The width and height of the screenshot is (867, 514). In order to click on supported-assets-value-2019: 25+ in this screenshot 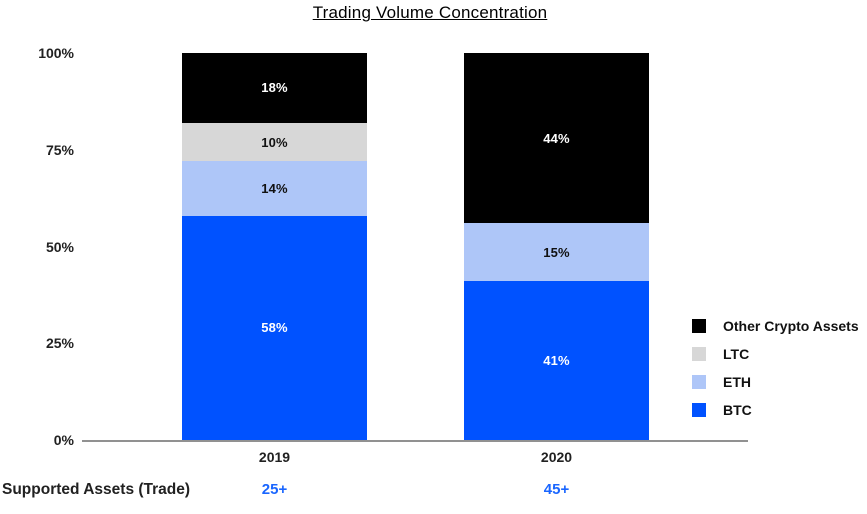, I will do `click(274, 489)`.